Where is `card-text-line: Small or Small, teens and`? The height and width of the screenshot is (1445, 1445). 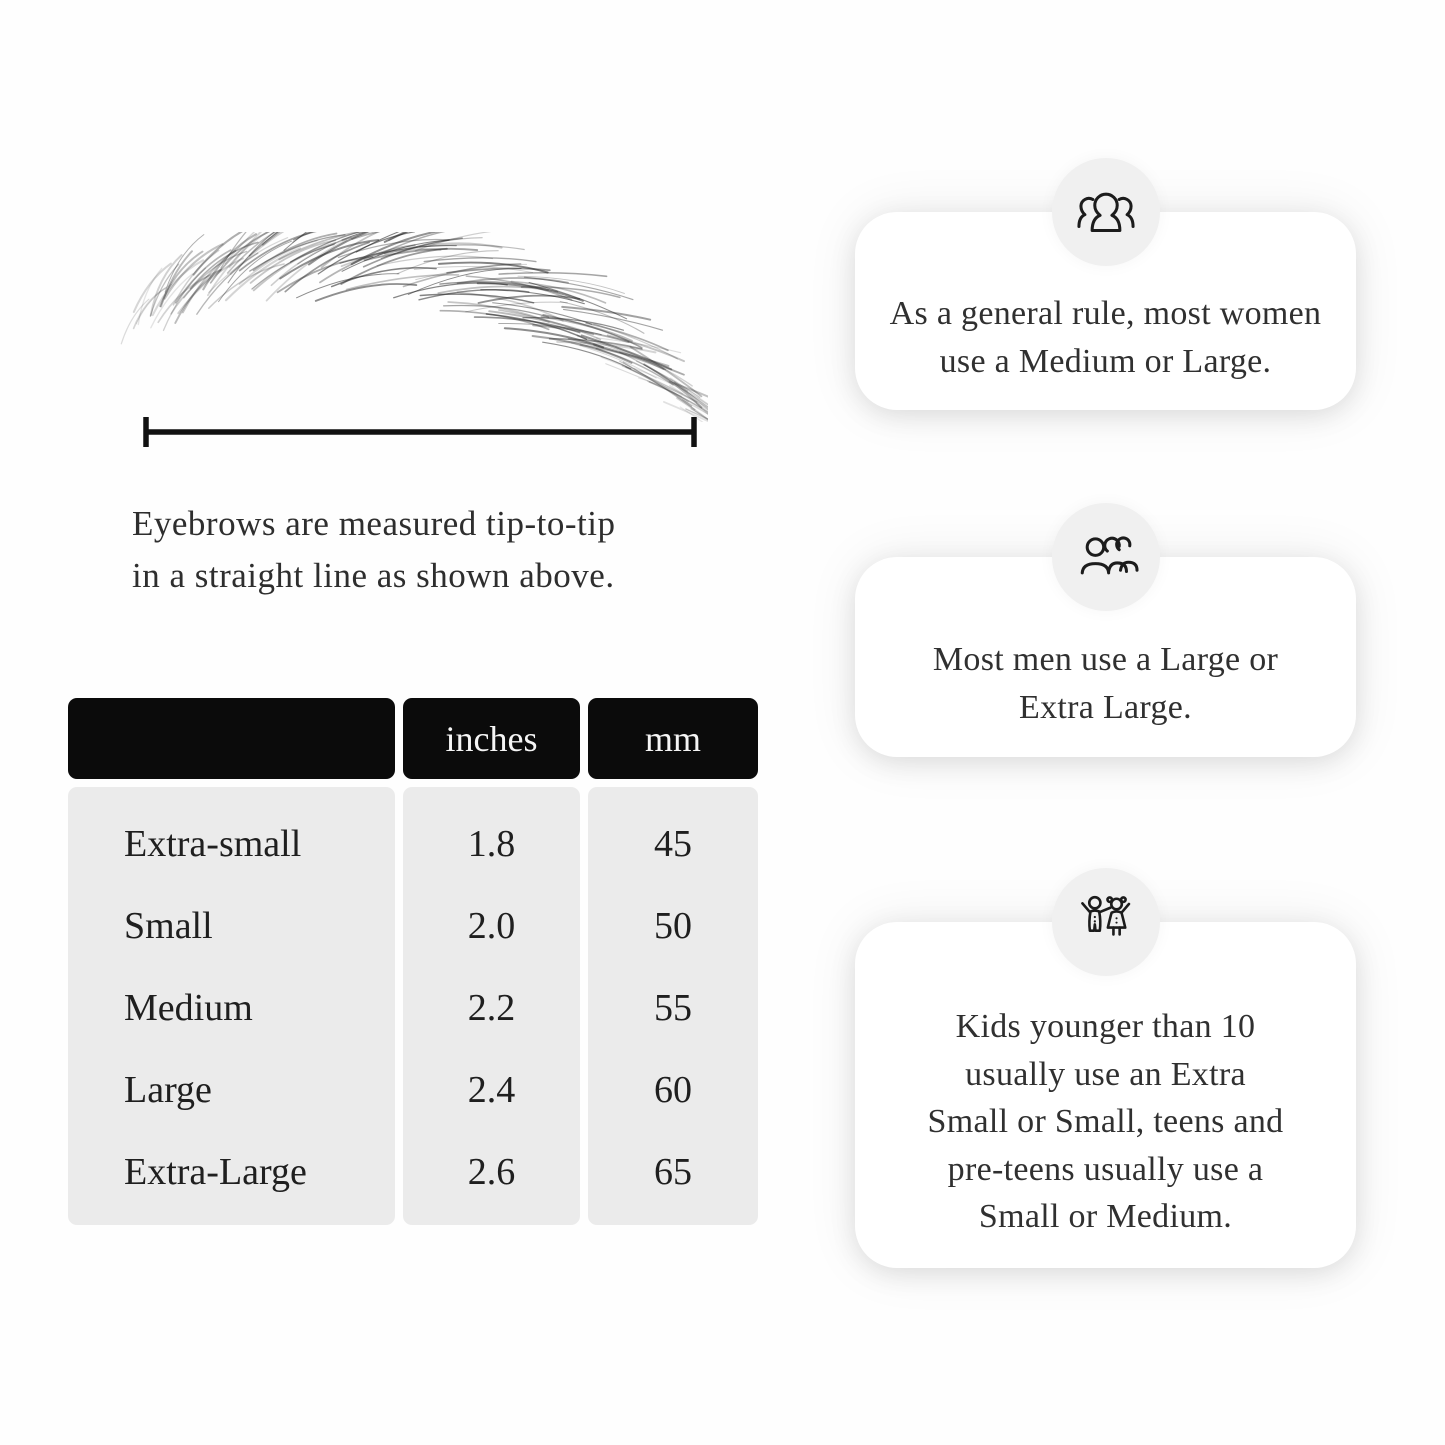 card-text-line: Small or Small, teens and is located at coordinates (1105, 1122).